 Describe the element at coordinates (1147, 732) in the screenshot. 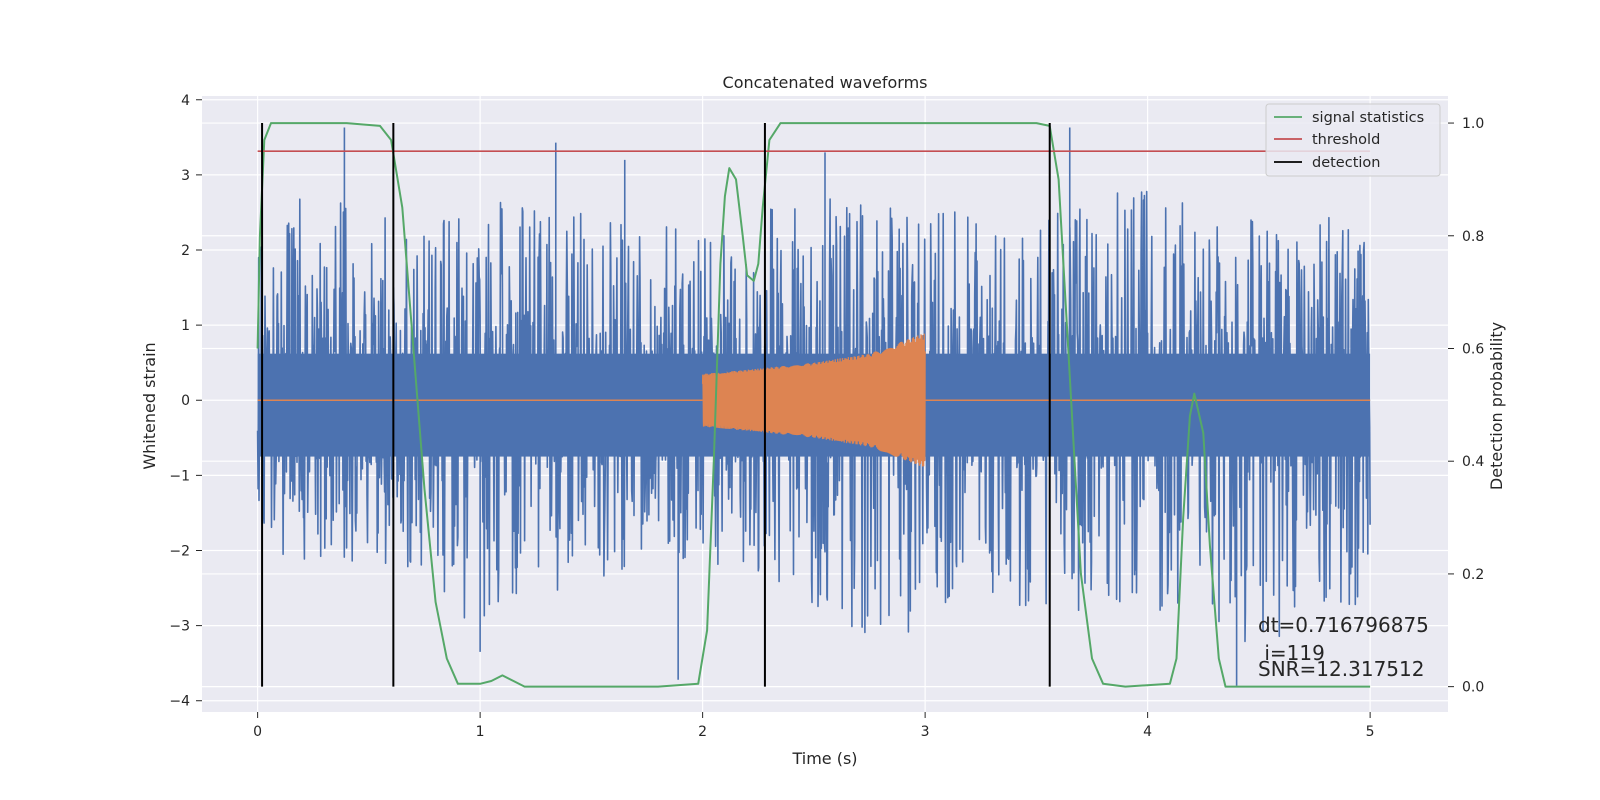

I see `x-tick-label: 4` at that location.